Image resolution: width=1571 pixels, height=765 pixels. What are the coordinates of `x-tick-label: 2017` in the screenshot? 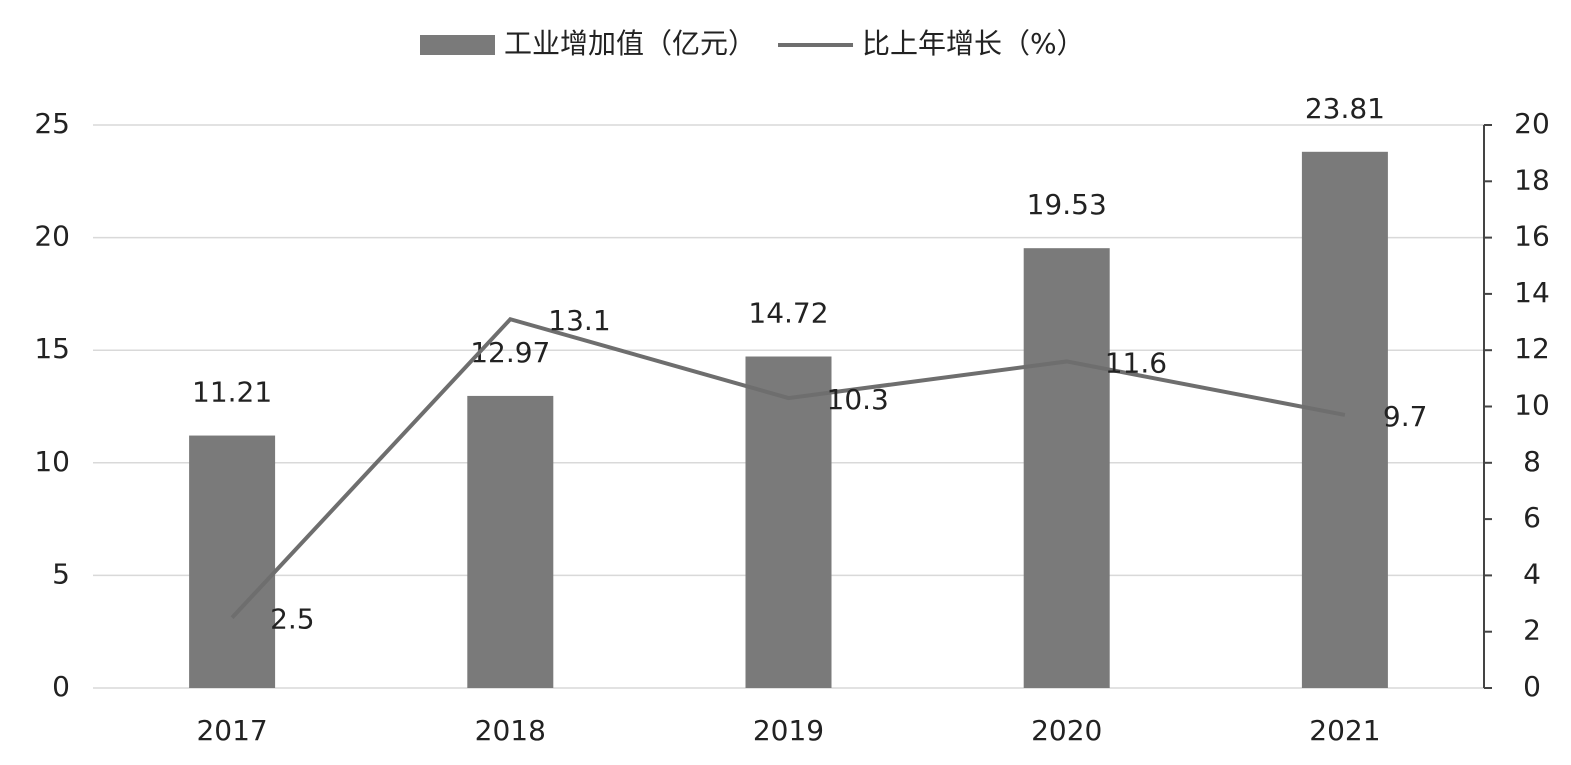 It's located at (231, 730).